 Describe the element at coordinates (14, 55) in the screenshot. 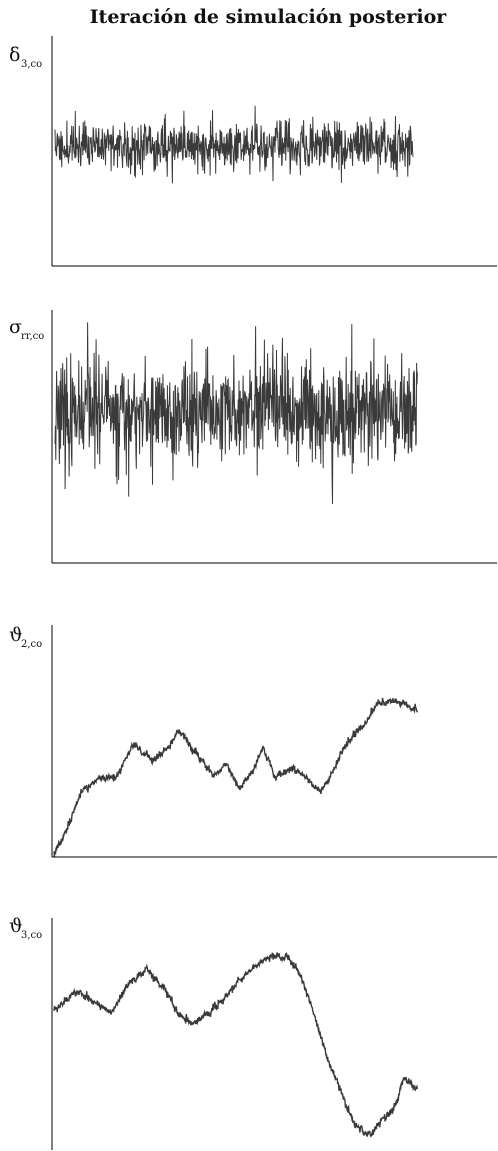

I see `y-axis-symbol: δ` at that location.